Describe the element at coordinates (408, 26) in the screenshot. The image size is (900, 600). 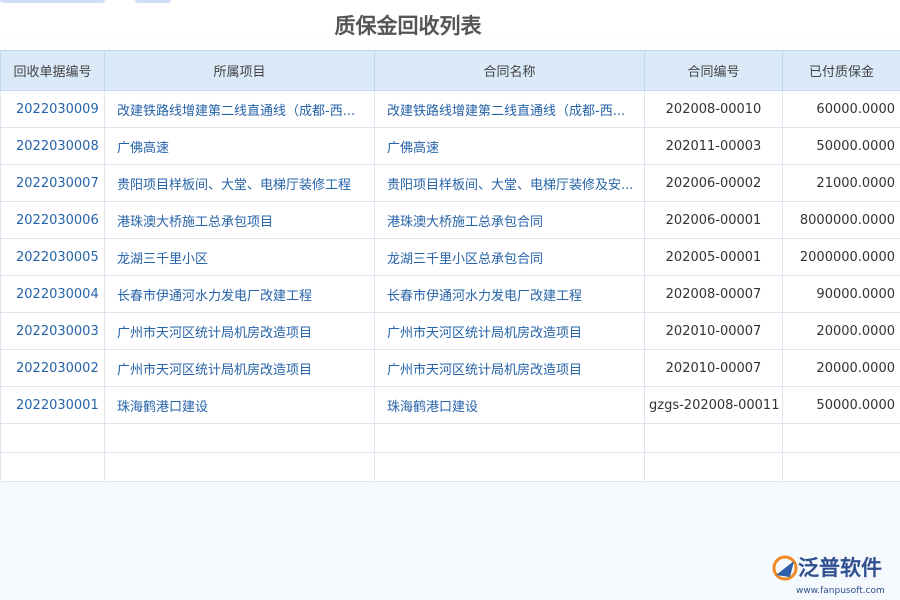
I see `page-title: 质保金回收列表` at that location.